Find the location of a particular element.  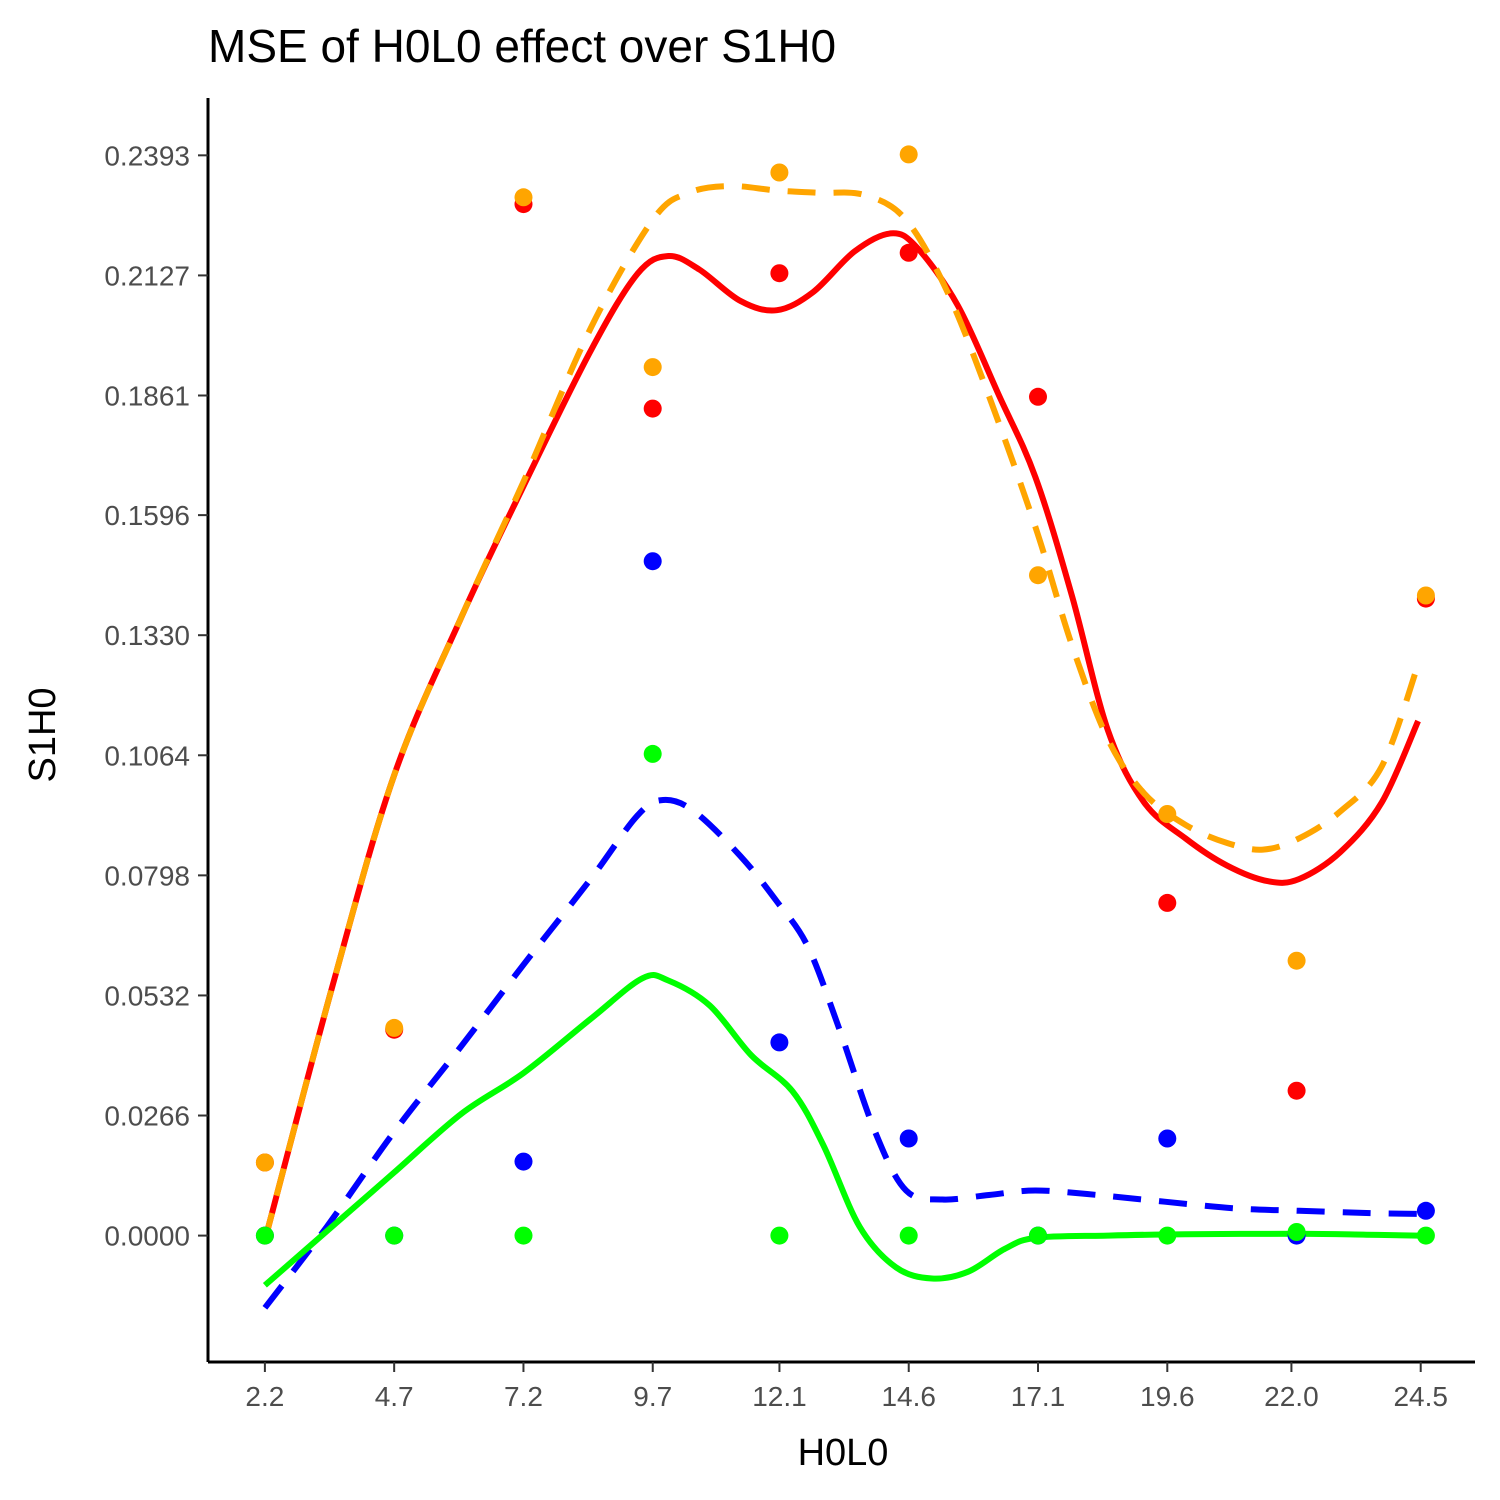

y-tick-label-7: 0.1596 is located at coordinates (147, 515).